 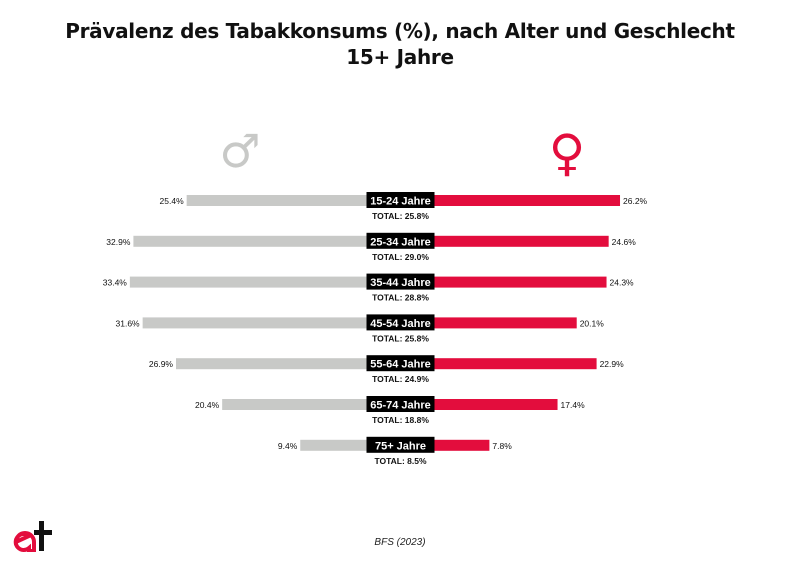 I want to click on logo-a-shape, so click(x=24, y=541).